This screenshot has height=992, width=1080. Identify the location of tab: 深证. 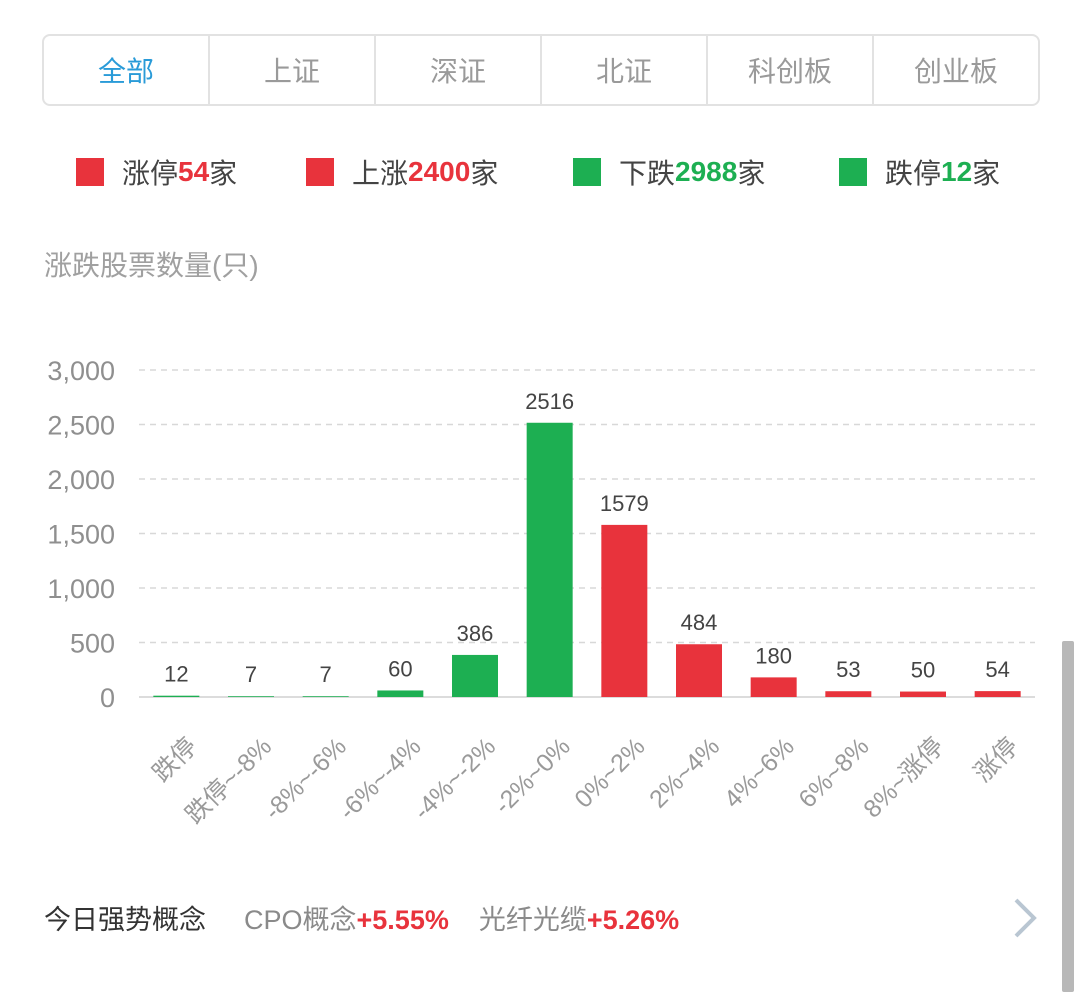
(457, 70).